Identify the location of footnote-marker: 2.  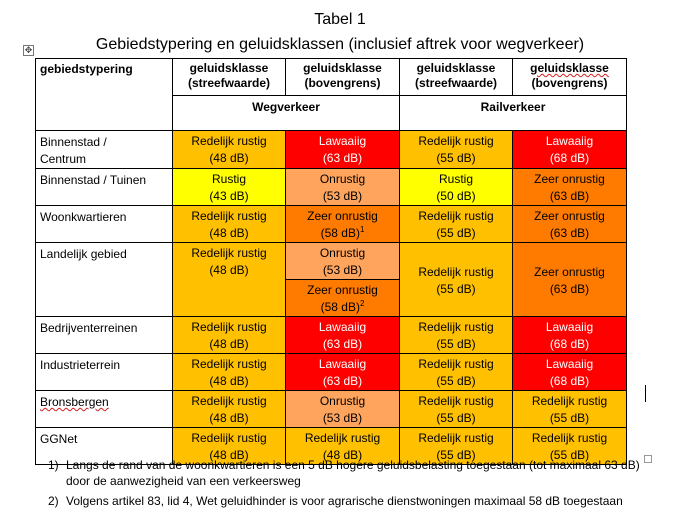
(362, 303).